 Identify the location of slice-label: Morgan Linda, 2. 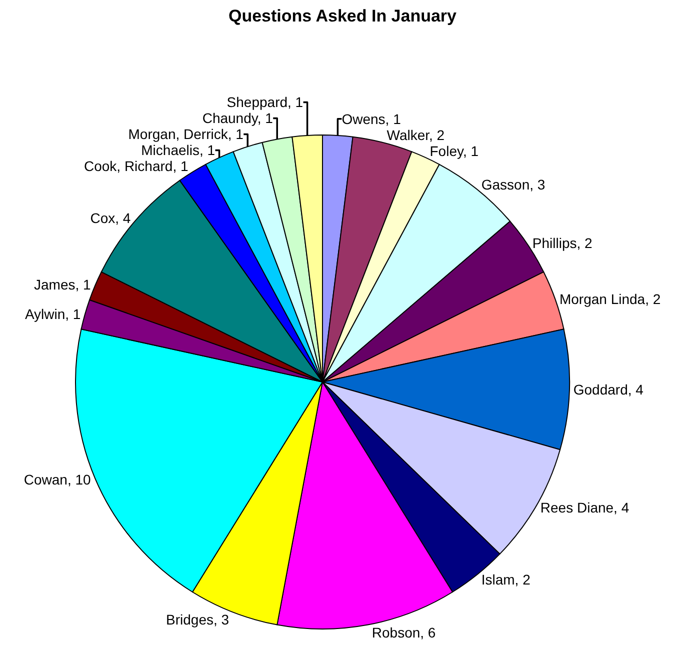
(610, 299).